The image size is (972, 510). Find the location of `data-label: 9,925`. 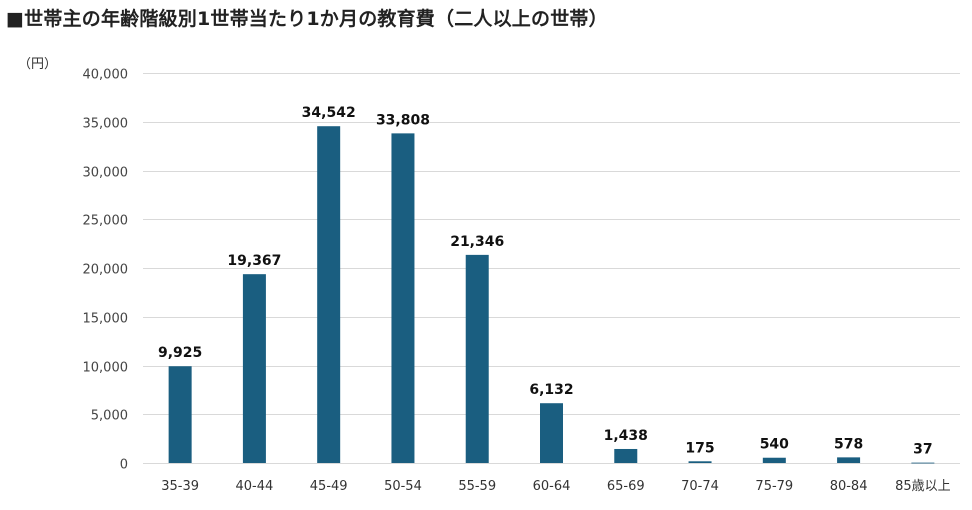

data-label: 9,925 is located at coordinates (180, 353).